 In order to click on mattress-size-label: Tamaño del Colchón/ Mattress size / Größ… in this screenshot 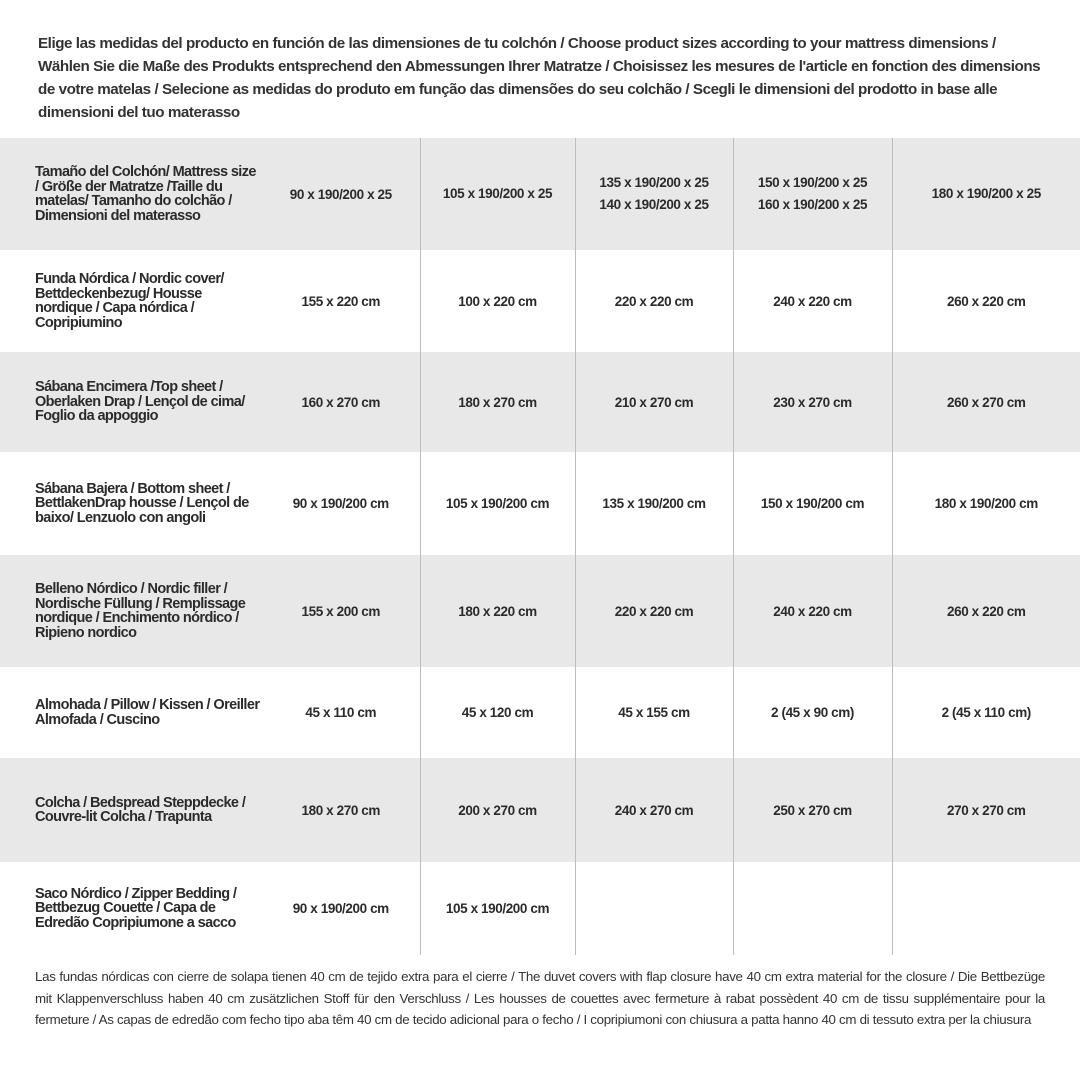, I will do `click(131, 194)`.